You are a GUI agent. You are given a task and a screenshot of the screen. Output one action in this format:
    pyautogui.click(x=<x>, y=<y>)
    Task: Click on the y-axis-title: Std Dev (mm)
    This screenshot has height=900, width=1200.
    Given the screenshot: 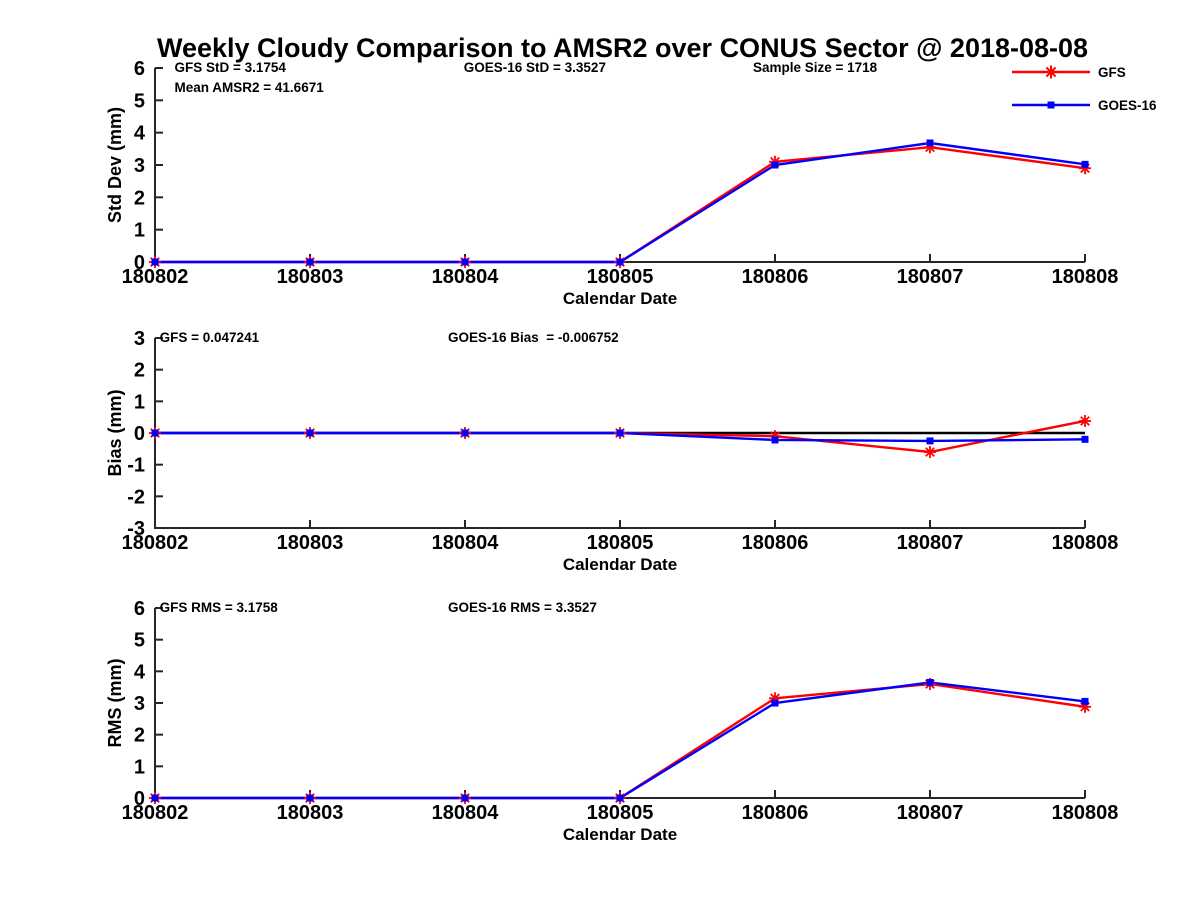 What is the action you would take?
    pyautogui.click(x=115, y=165)
    